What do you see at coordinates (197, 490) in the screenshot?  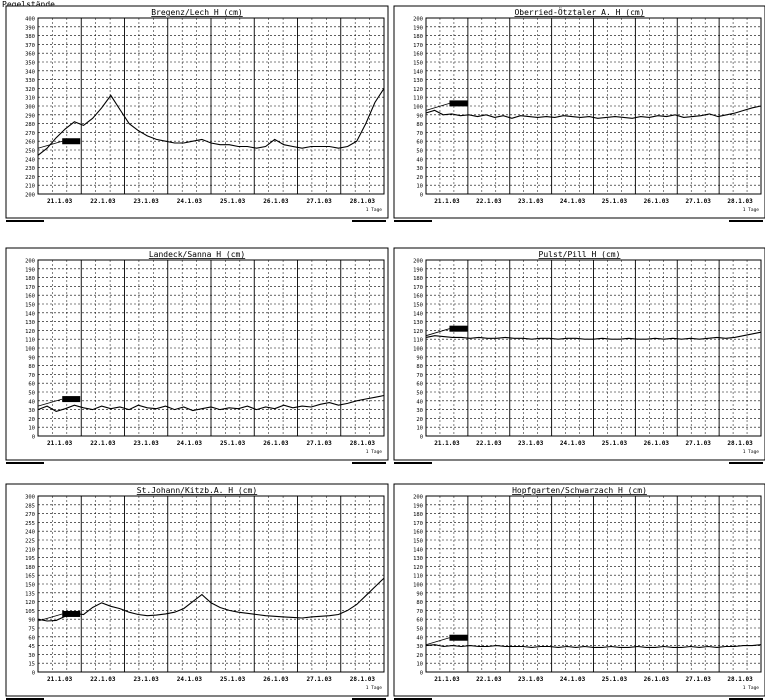 I see `chart-title: St.Johann/Kitzb.A. H (cm)` at bounding box center [197, 490].